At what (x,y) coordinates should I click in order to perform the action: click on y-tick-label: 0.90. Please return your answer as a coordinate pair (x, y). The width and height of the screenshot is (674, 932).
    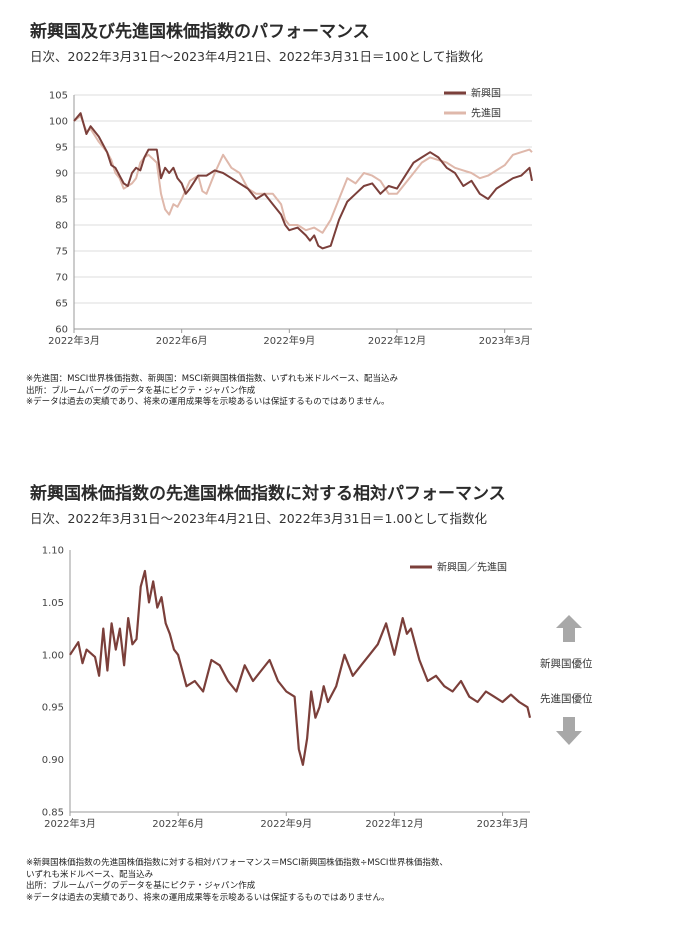
    Looking at the image, I should click on (53, 760).